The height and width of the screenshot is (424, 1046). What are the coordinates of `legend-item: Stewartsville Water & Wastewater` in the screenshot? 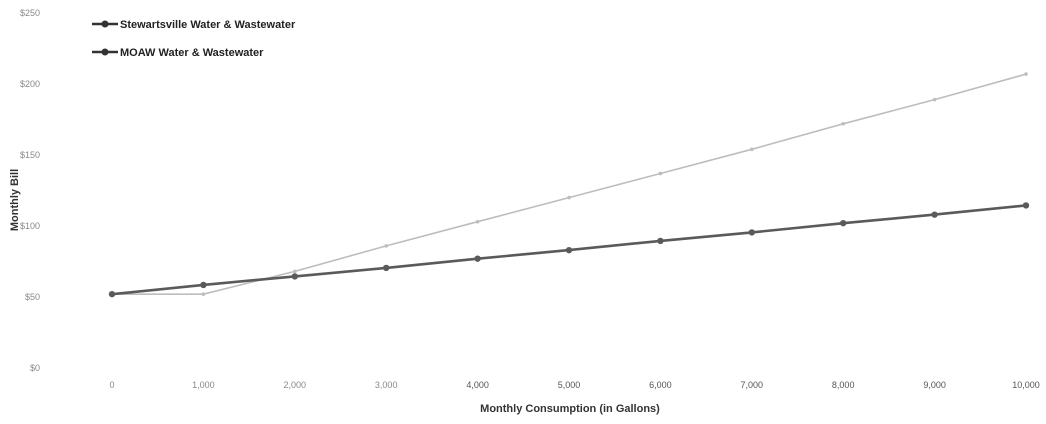 It's located at (194, 25).